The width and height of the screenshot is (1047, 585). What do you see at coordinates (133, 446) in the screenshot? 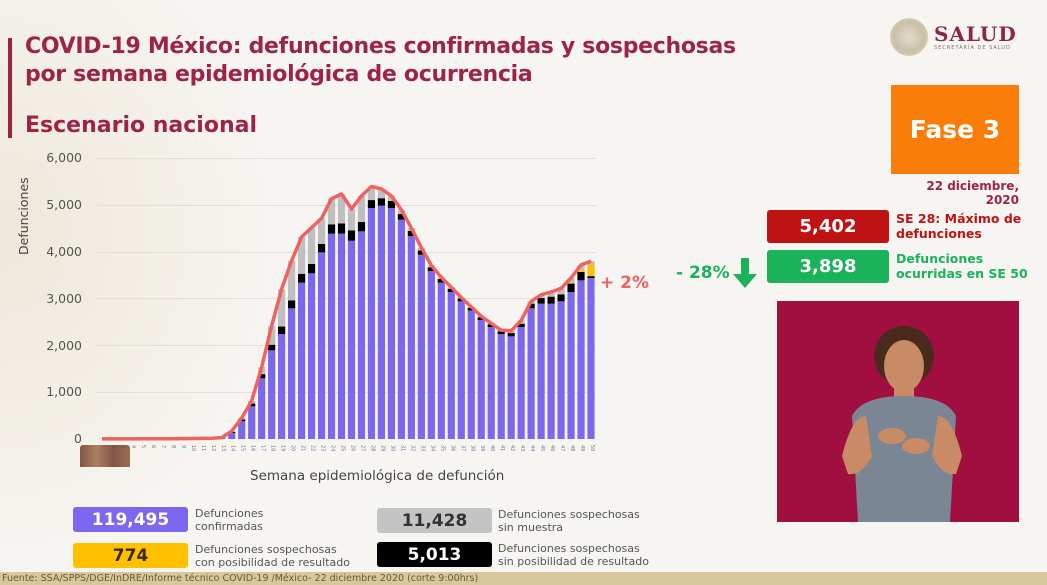
I see `x-tick: 4` at bounding box center [133, 446].